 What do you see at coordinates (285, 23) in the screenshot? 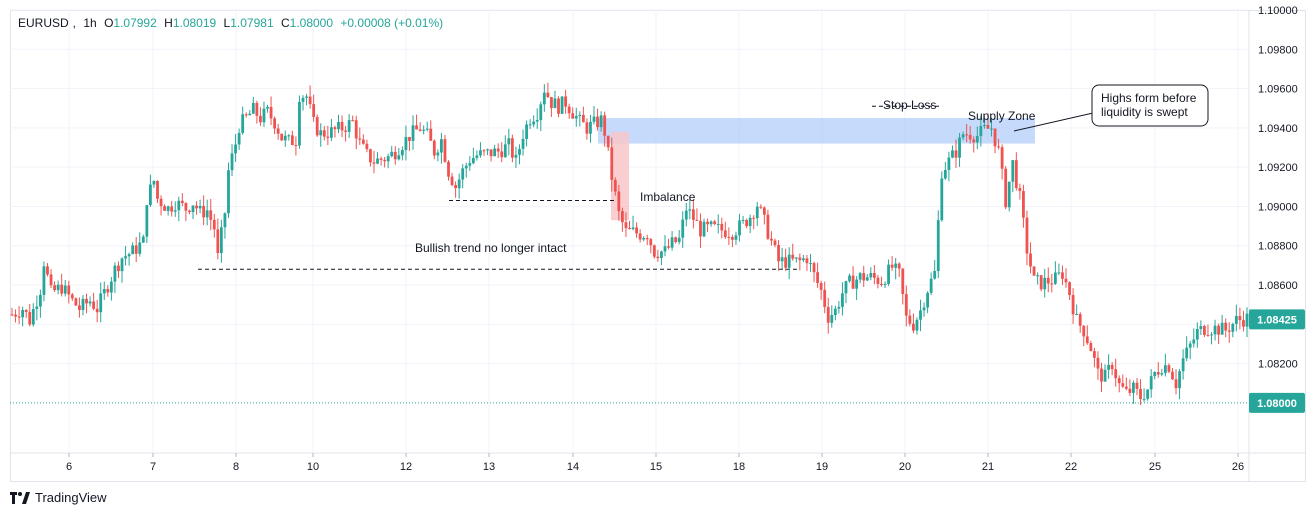
I see `legend-close-label: C` at bounding box center [285, 23].